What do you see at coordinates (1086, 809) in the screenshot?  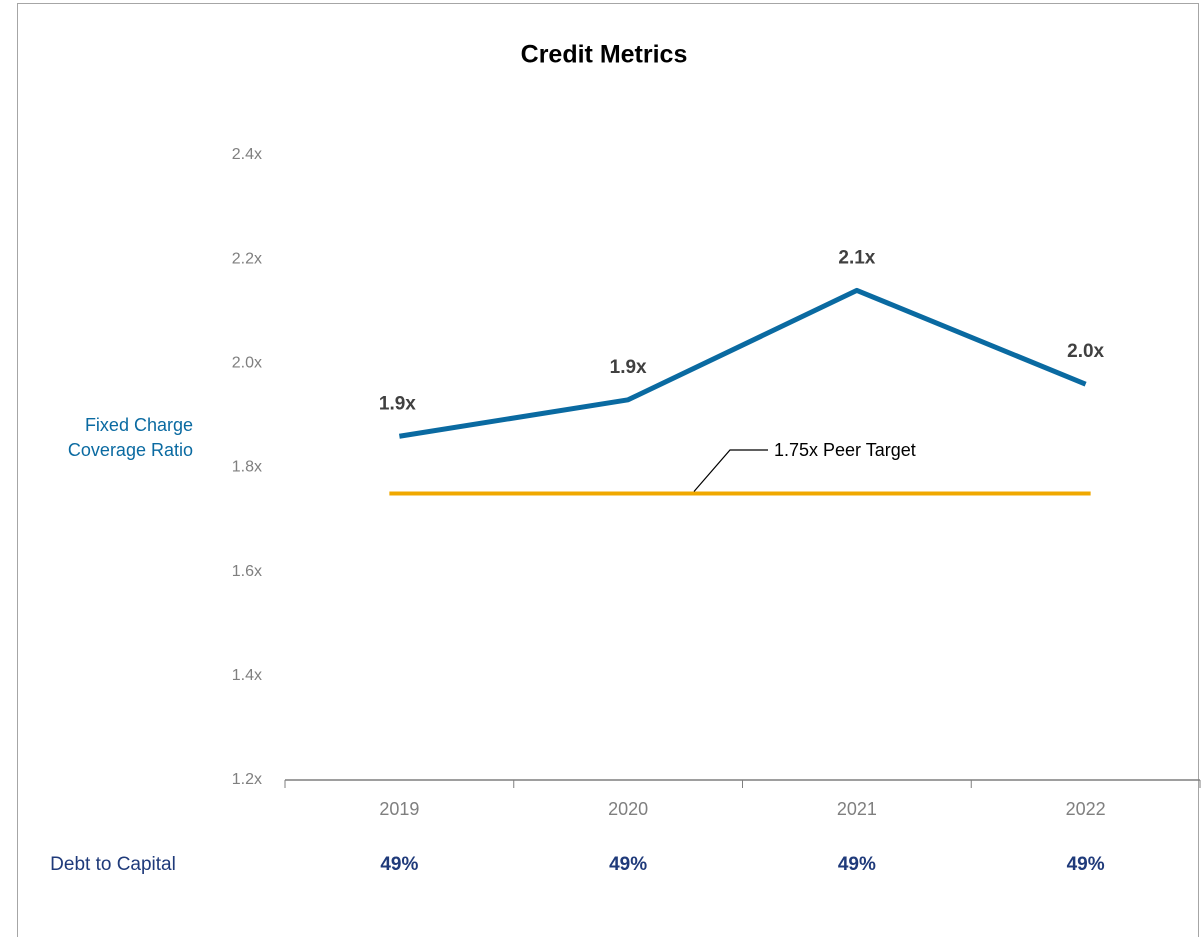 I see `x-tick-label: 2022` at bounding box center [1086, 809].